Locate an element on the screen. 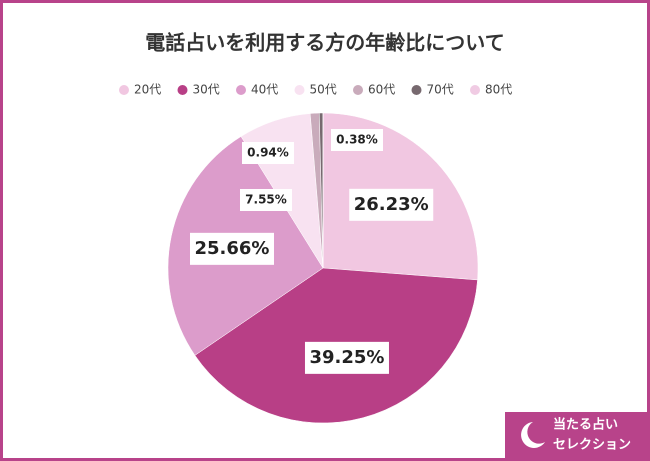 This screenshot has height=461, width=650. data-label: 7.55% is located at coordinates (266, 200).